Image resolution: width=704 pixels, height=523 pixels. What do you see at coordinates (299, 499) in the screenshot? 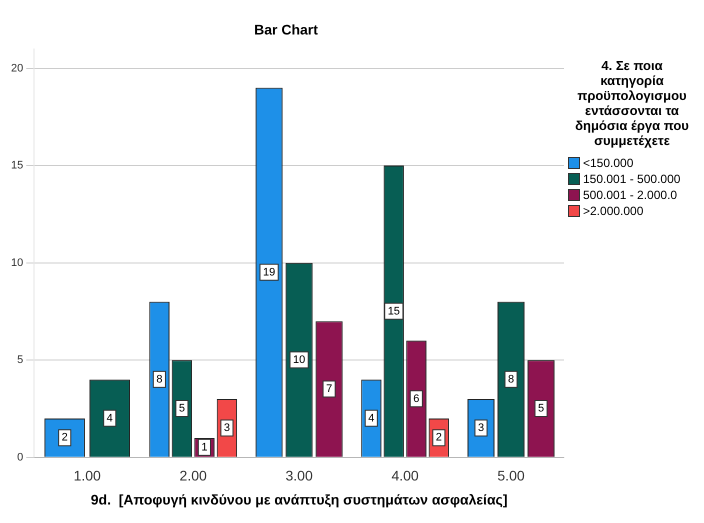
I see `x-axis-title: 9d. [Αποφυγή κινδύνου με ανάπτυξη συστημάτων ασφαλείας]` at bounding box center [299, 499].